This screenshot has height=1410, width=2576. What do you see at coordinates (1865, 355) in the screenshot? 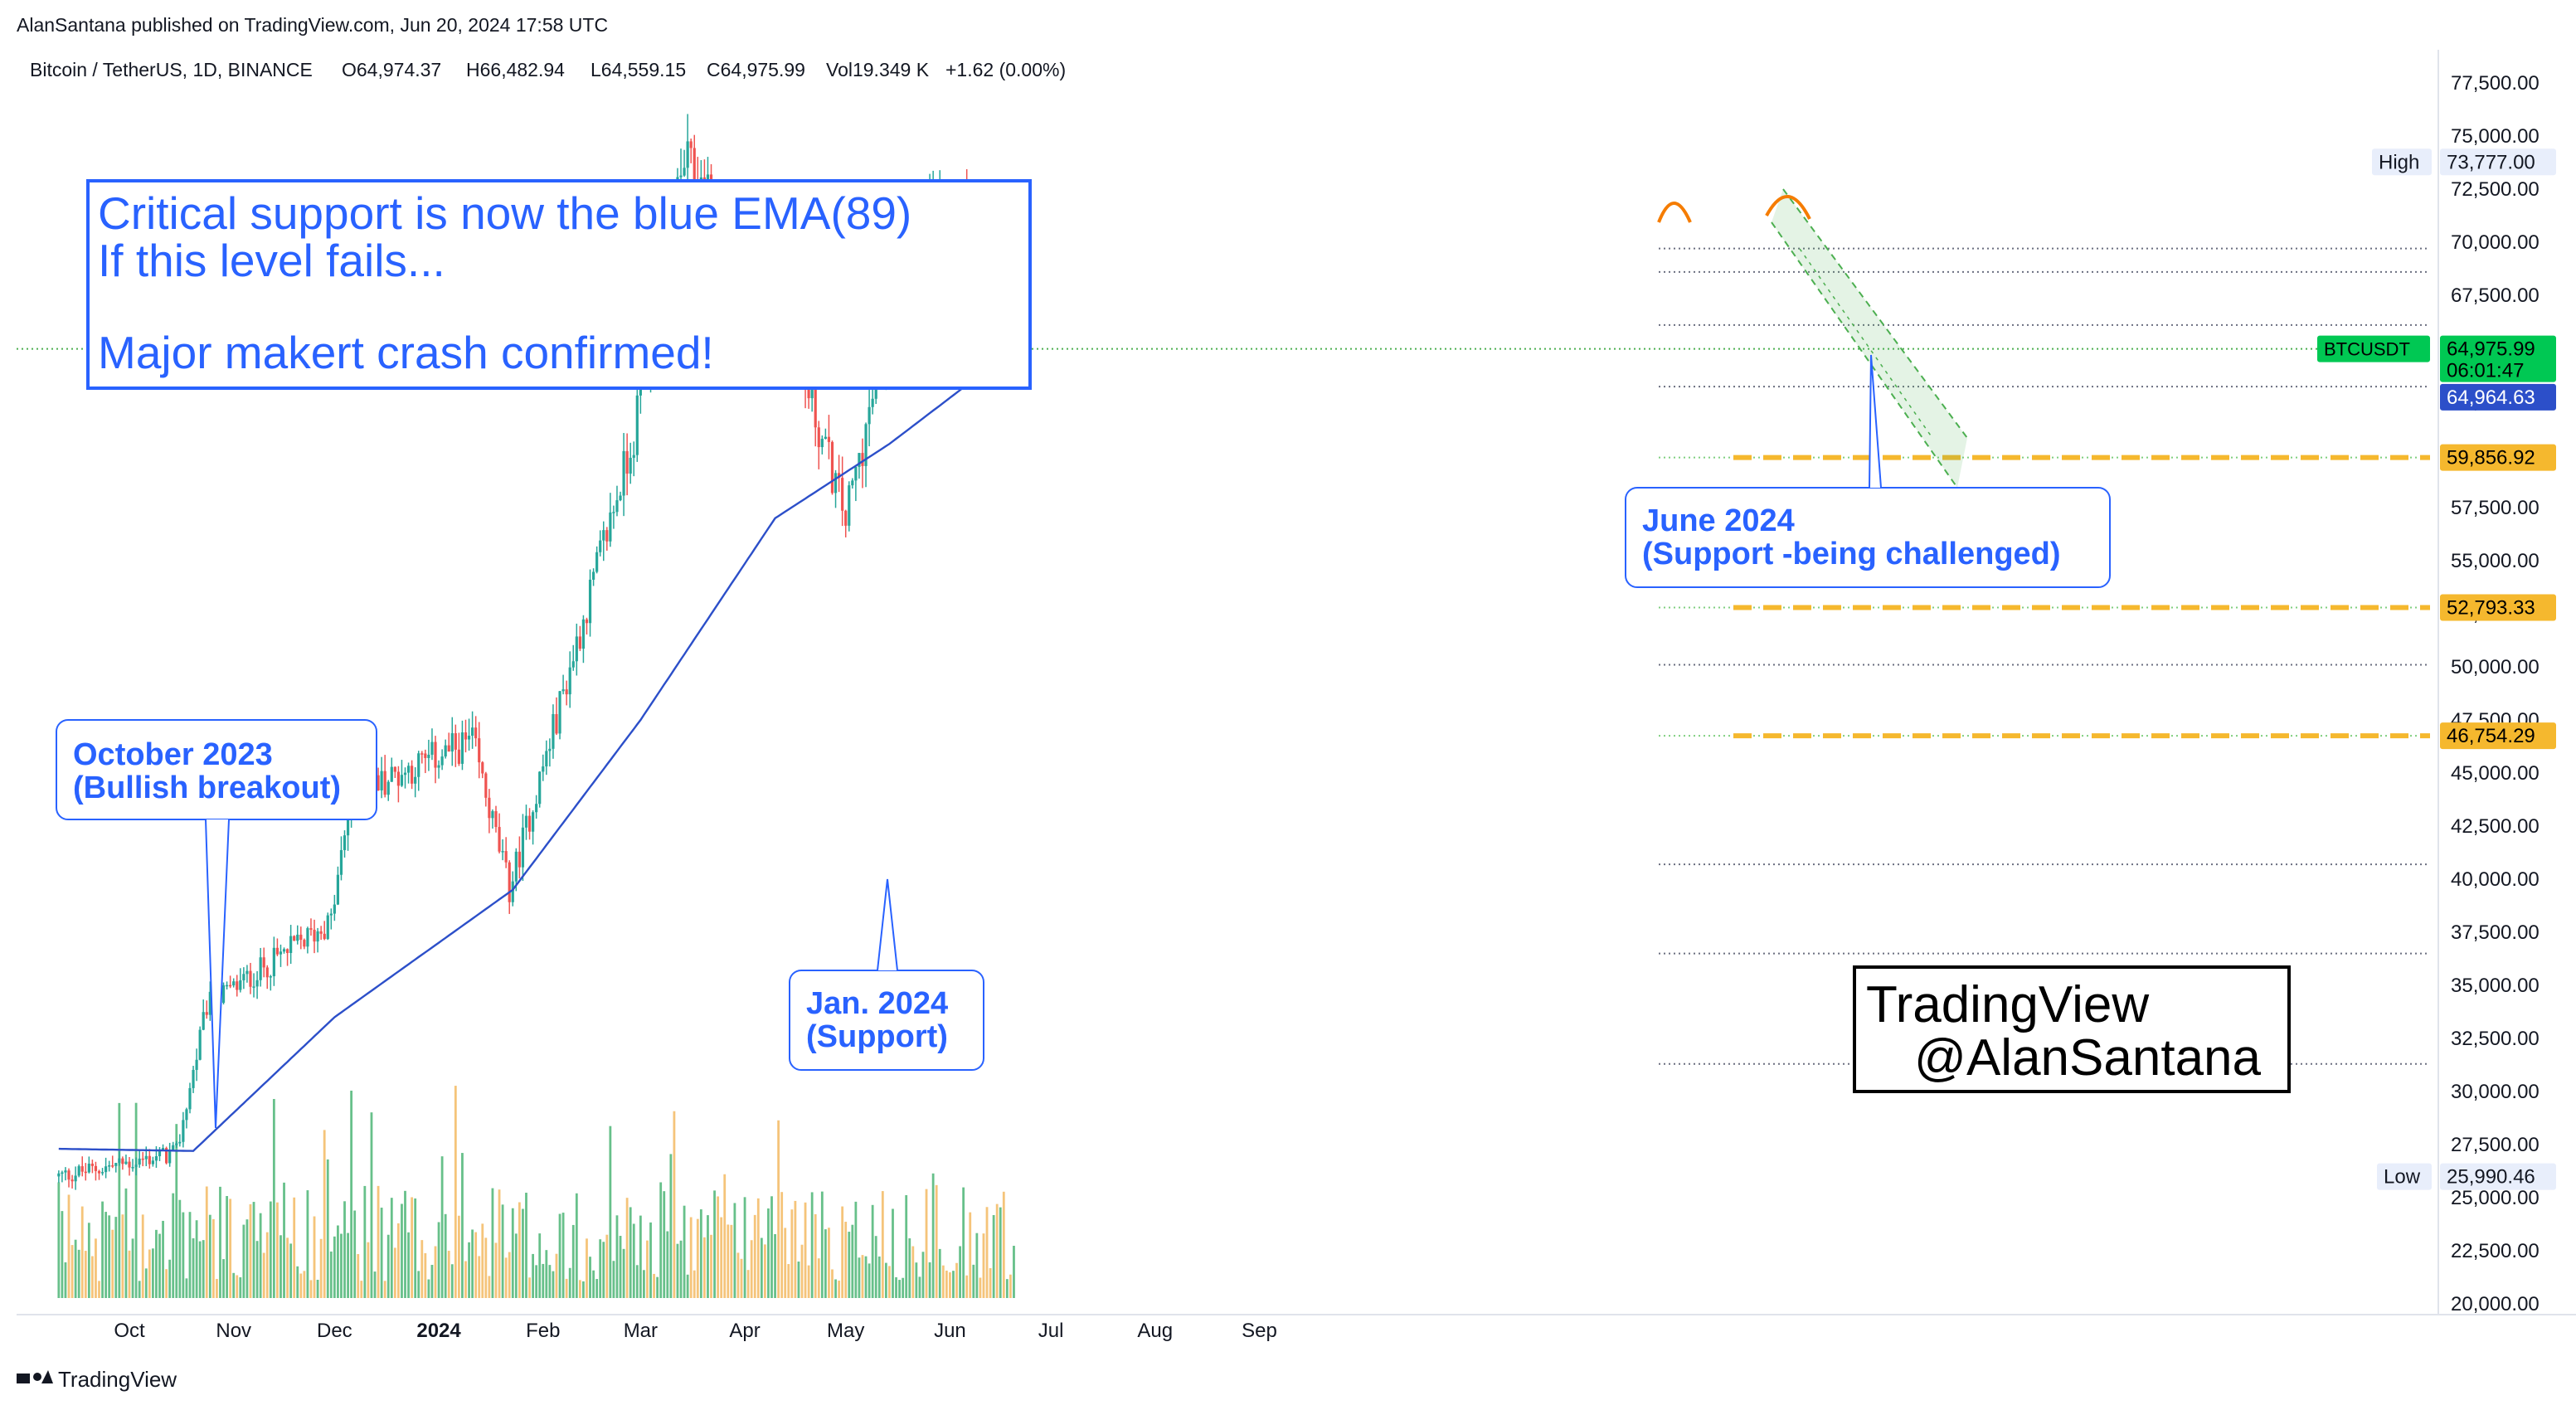
I see `channel-lower` at bounding box center [1865, 355].